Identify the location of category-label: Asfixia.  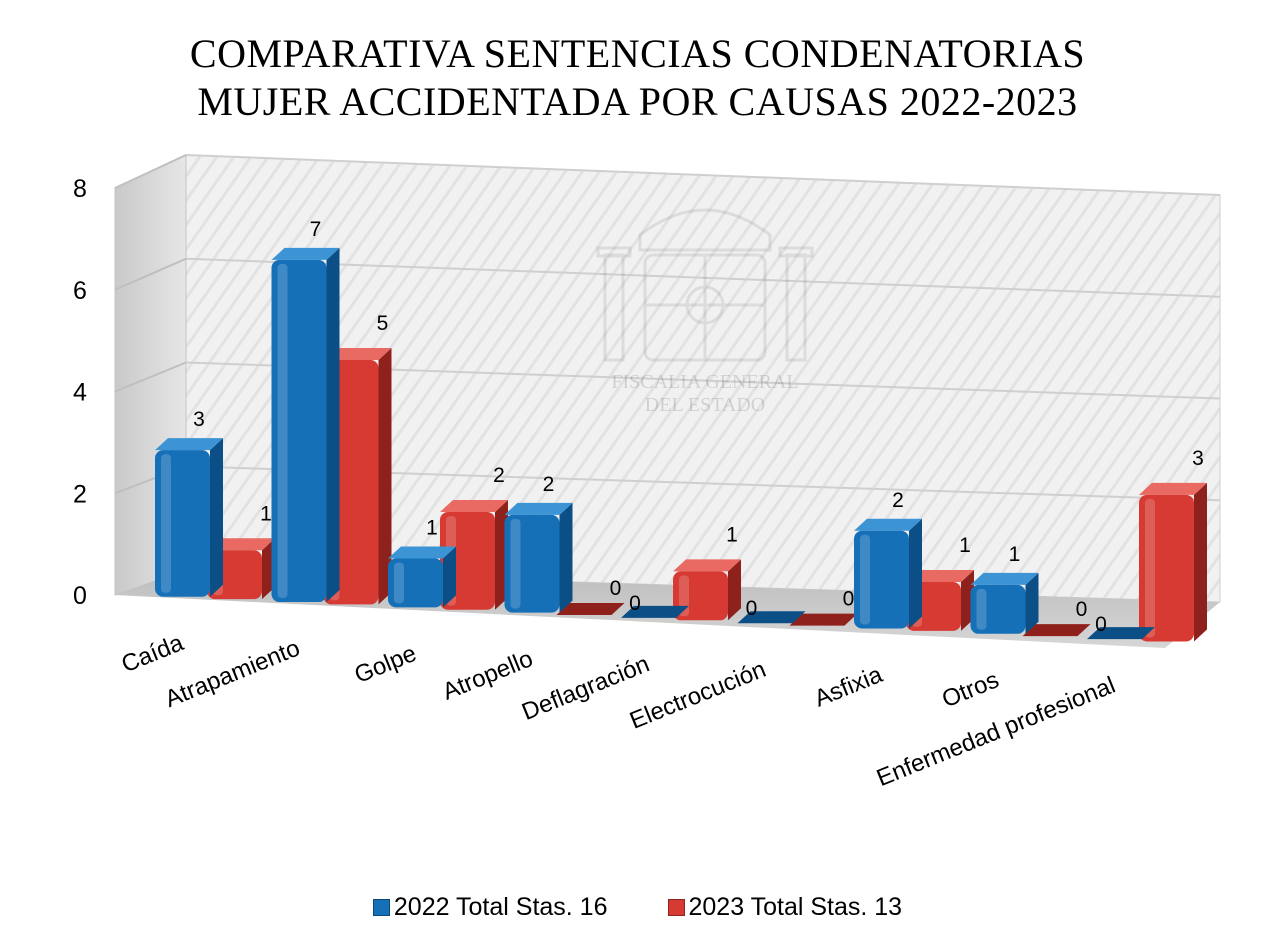
(849, 687).